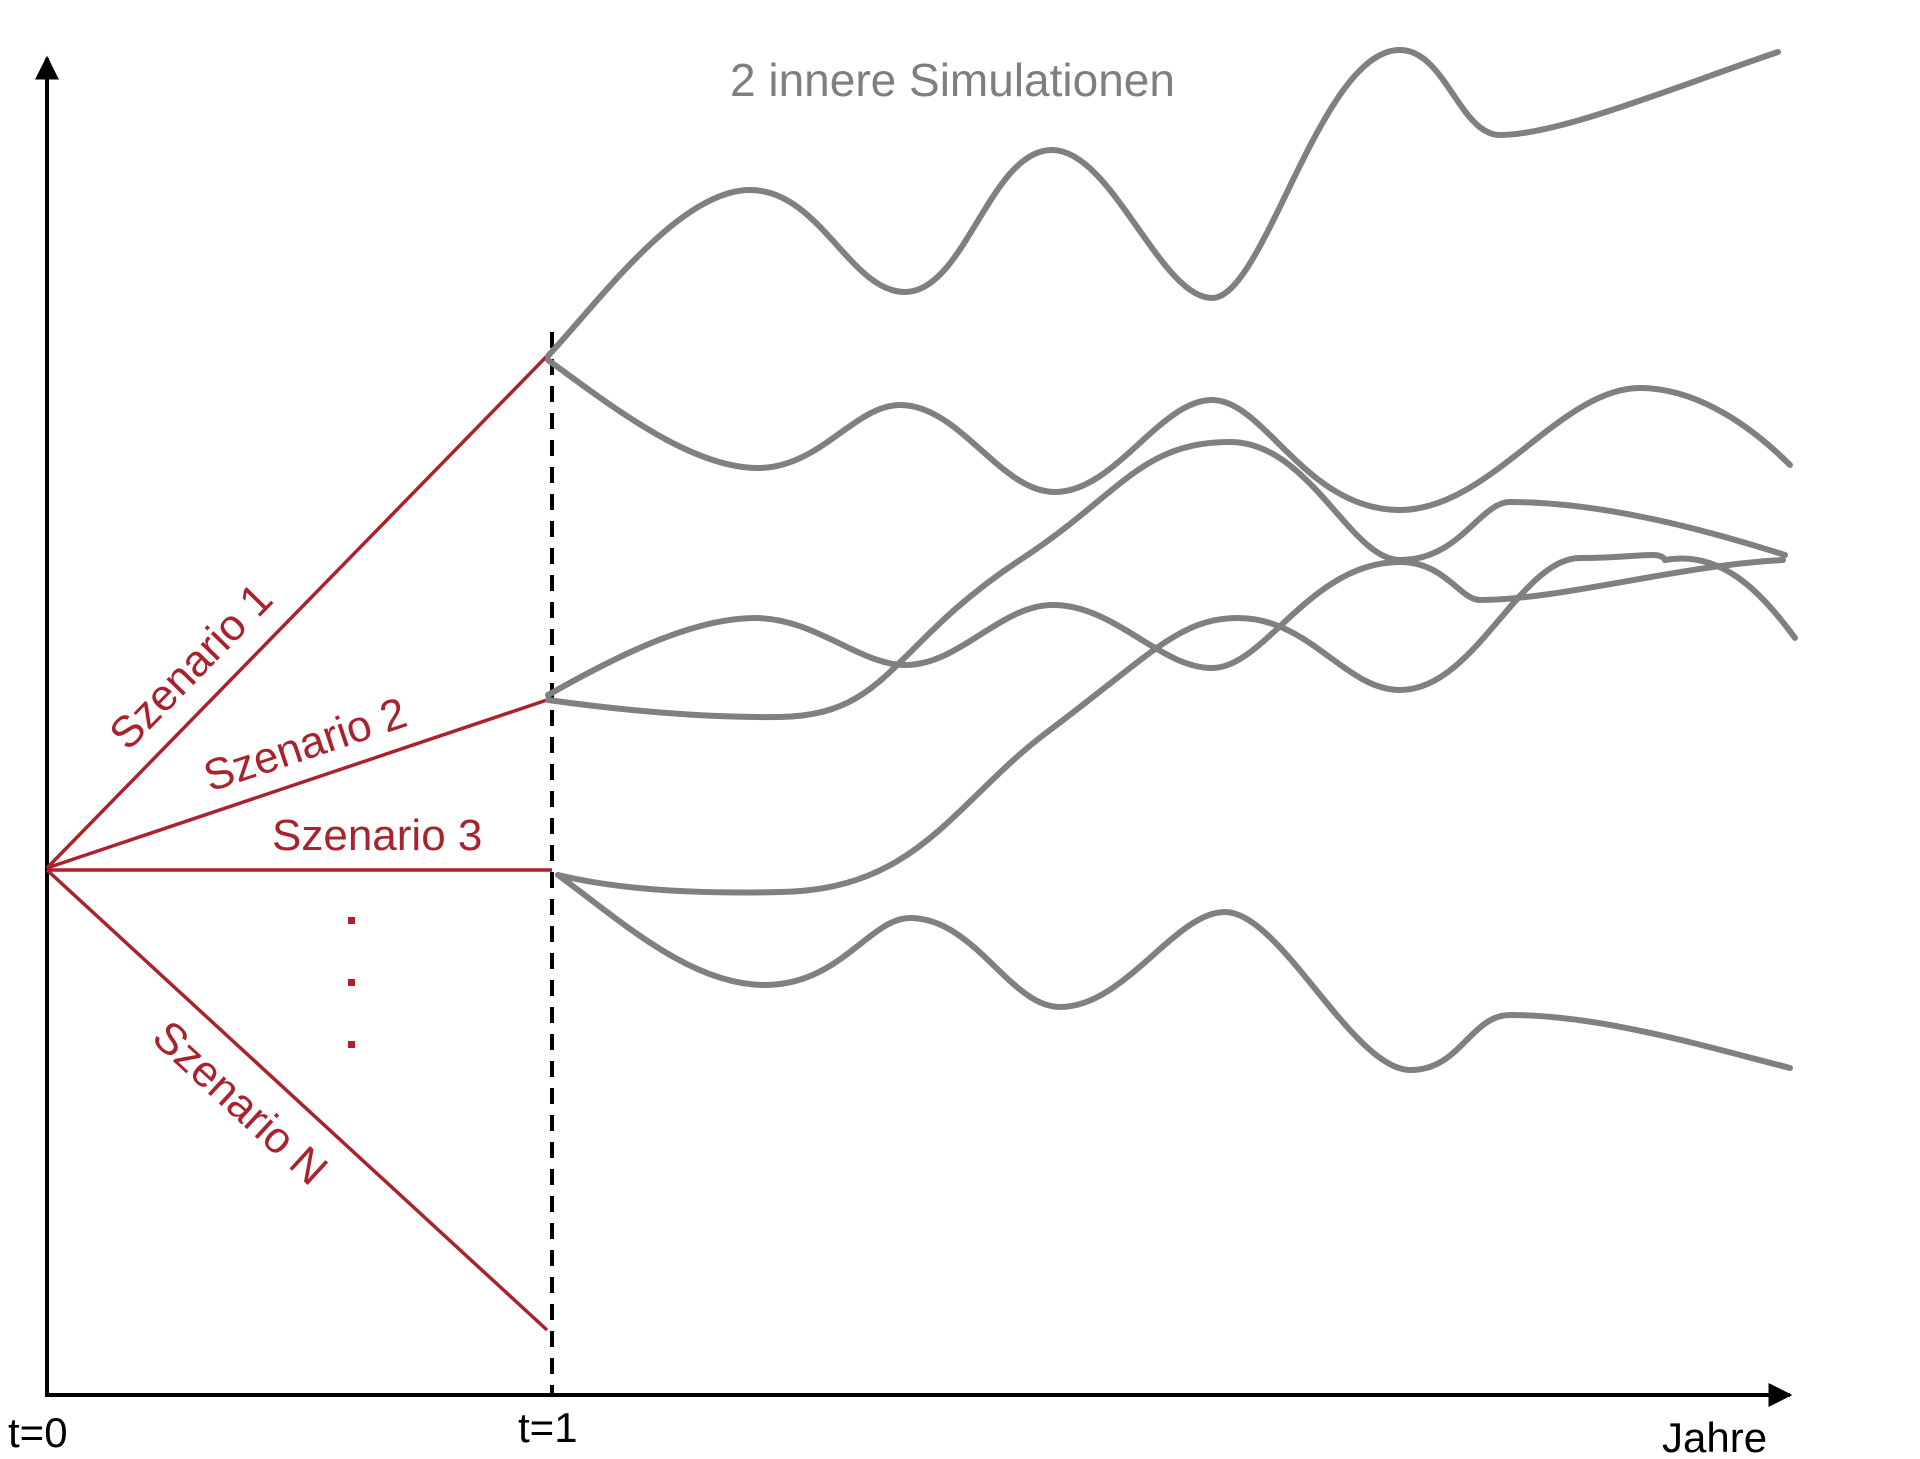 This screenshot has width=1920, height=1459. I want to click on scenario-label-n: Szenario N, so click(239, 1102).